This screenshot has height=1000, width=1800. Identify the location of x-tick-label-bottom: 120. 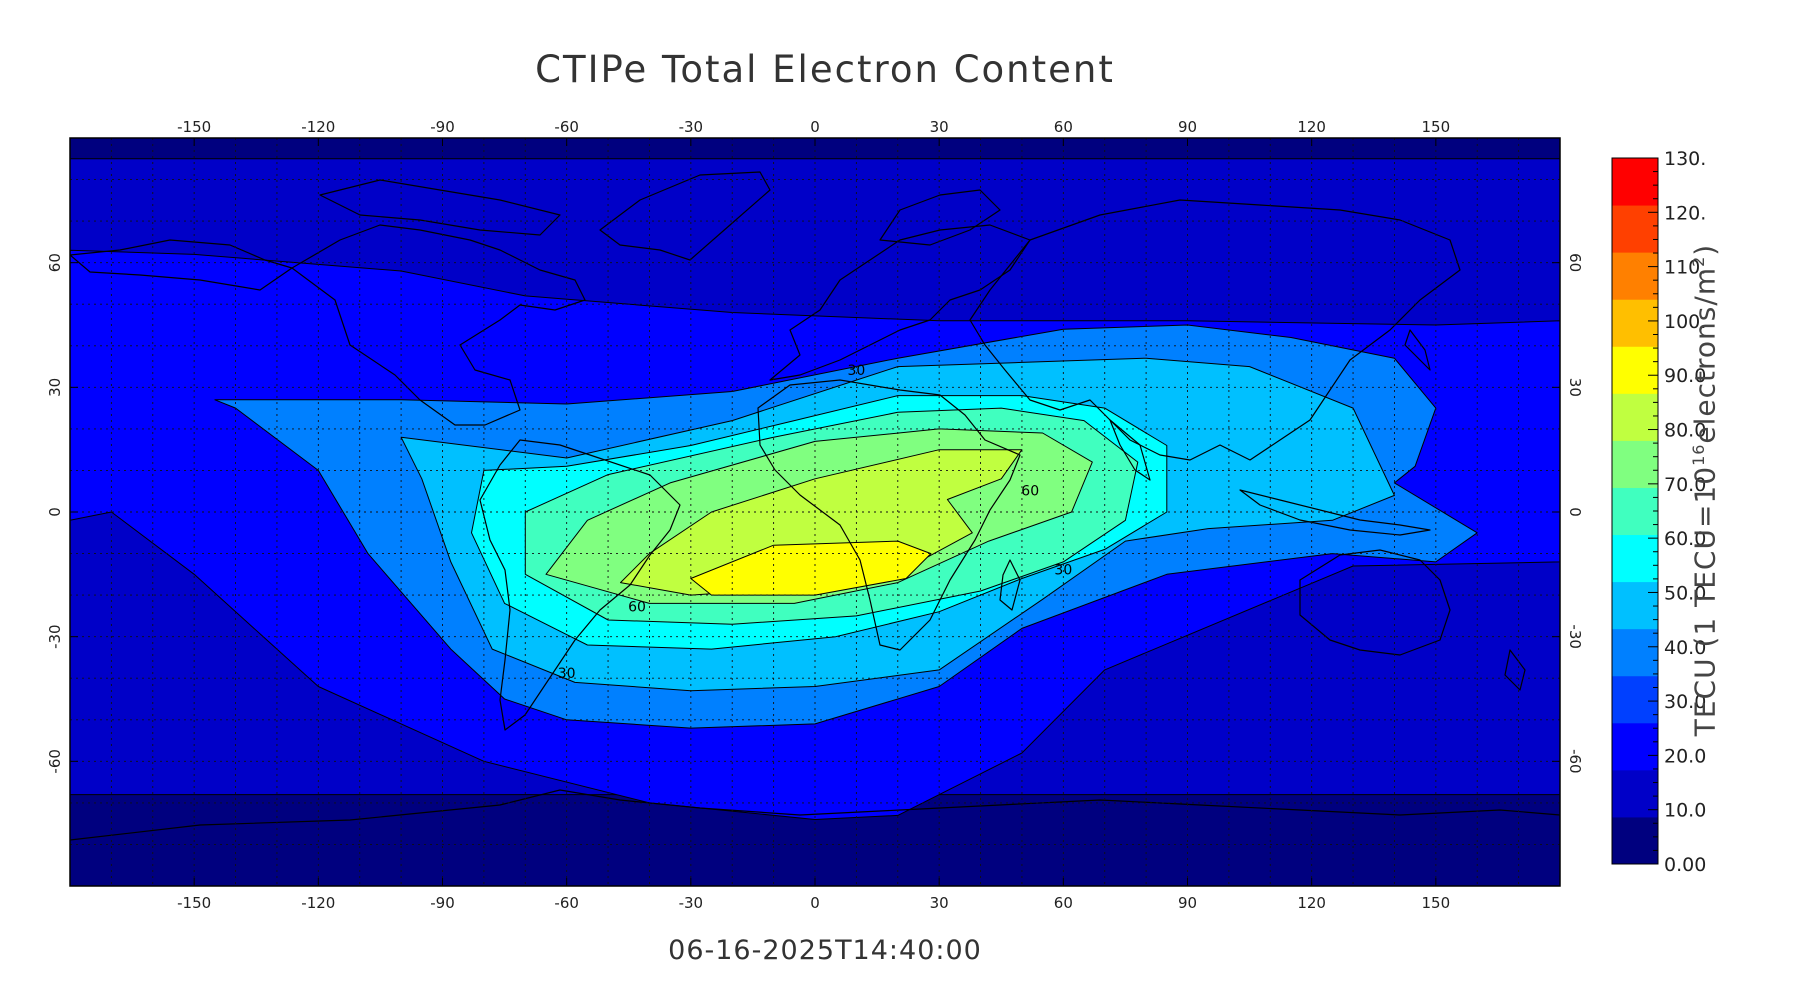
(1311, 903).